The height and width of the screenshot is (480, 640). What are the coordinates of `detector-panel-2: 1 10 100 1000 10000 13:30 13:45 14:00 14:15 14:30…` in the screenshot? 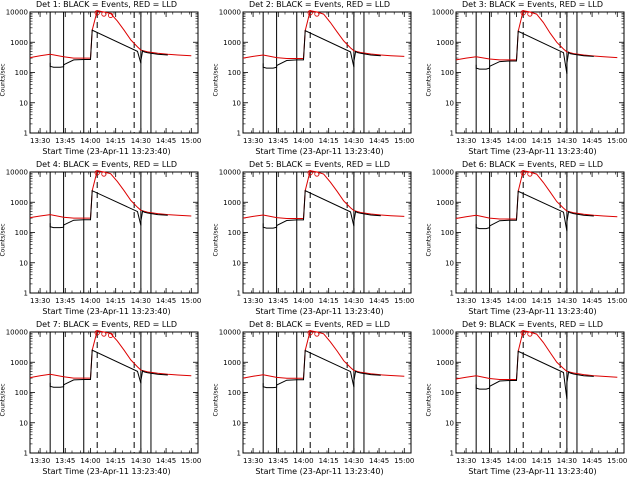 It's located at (319, 80).